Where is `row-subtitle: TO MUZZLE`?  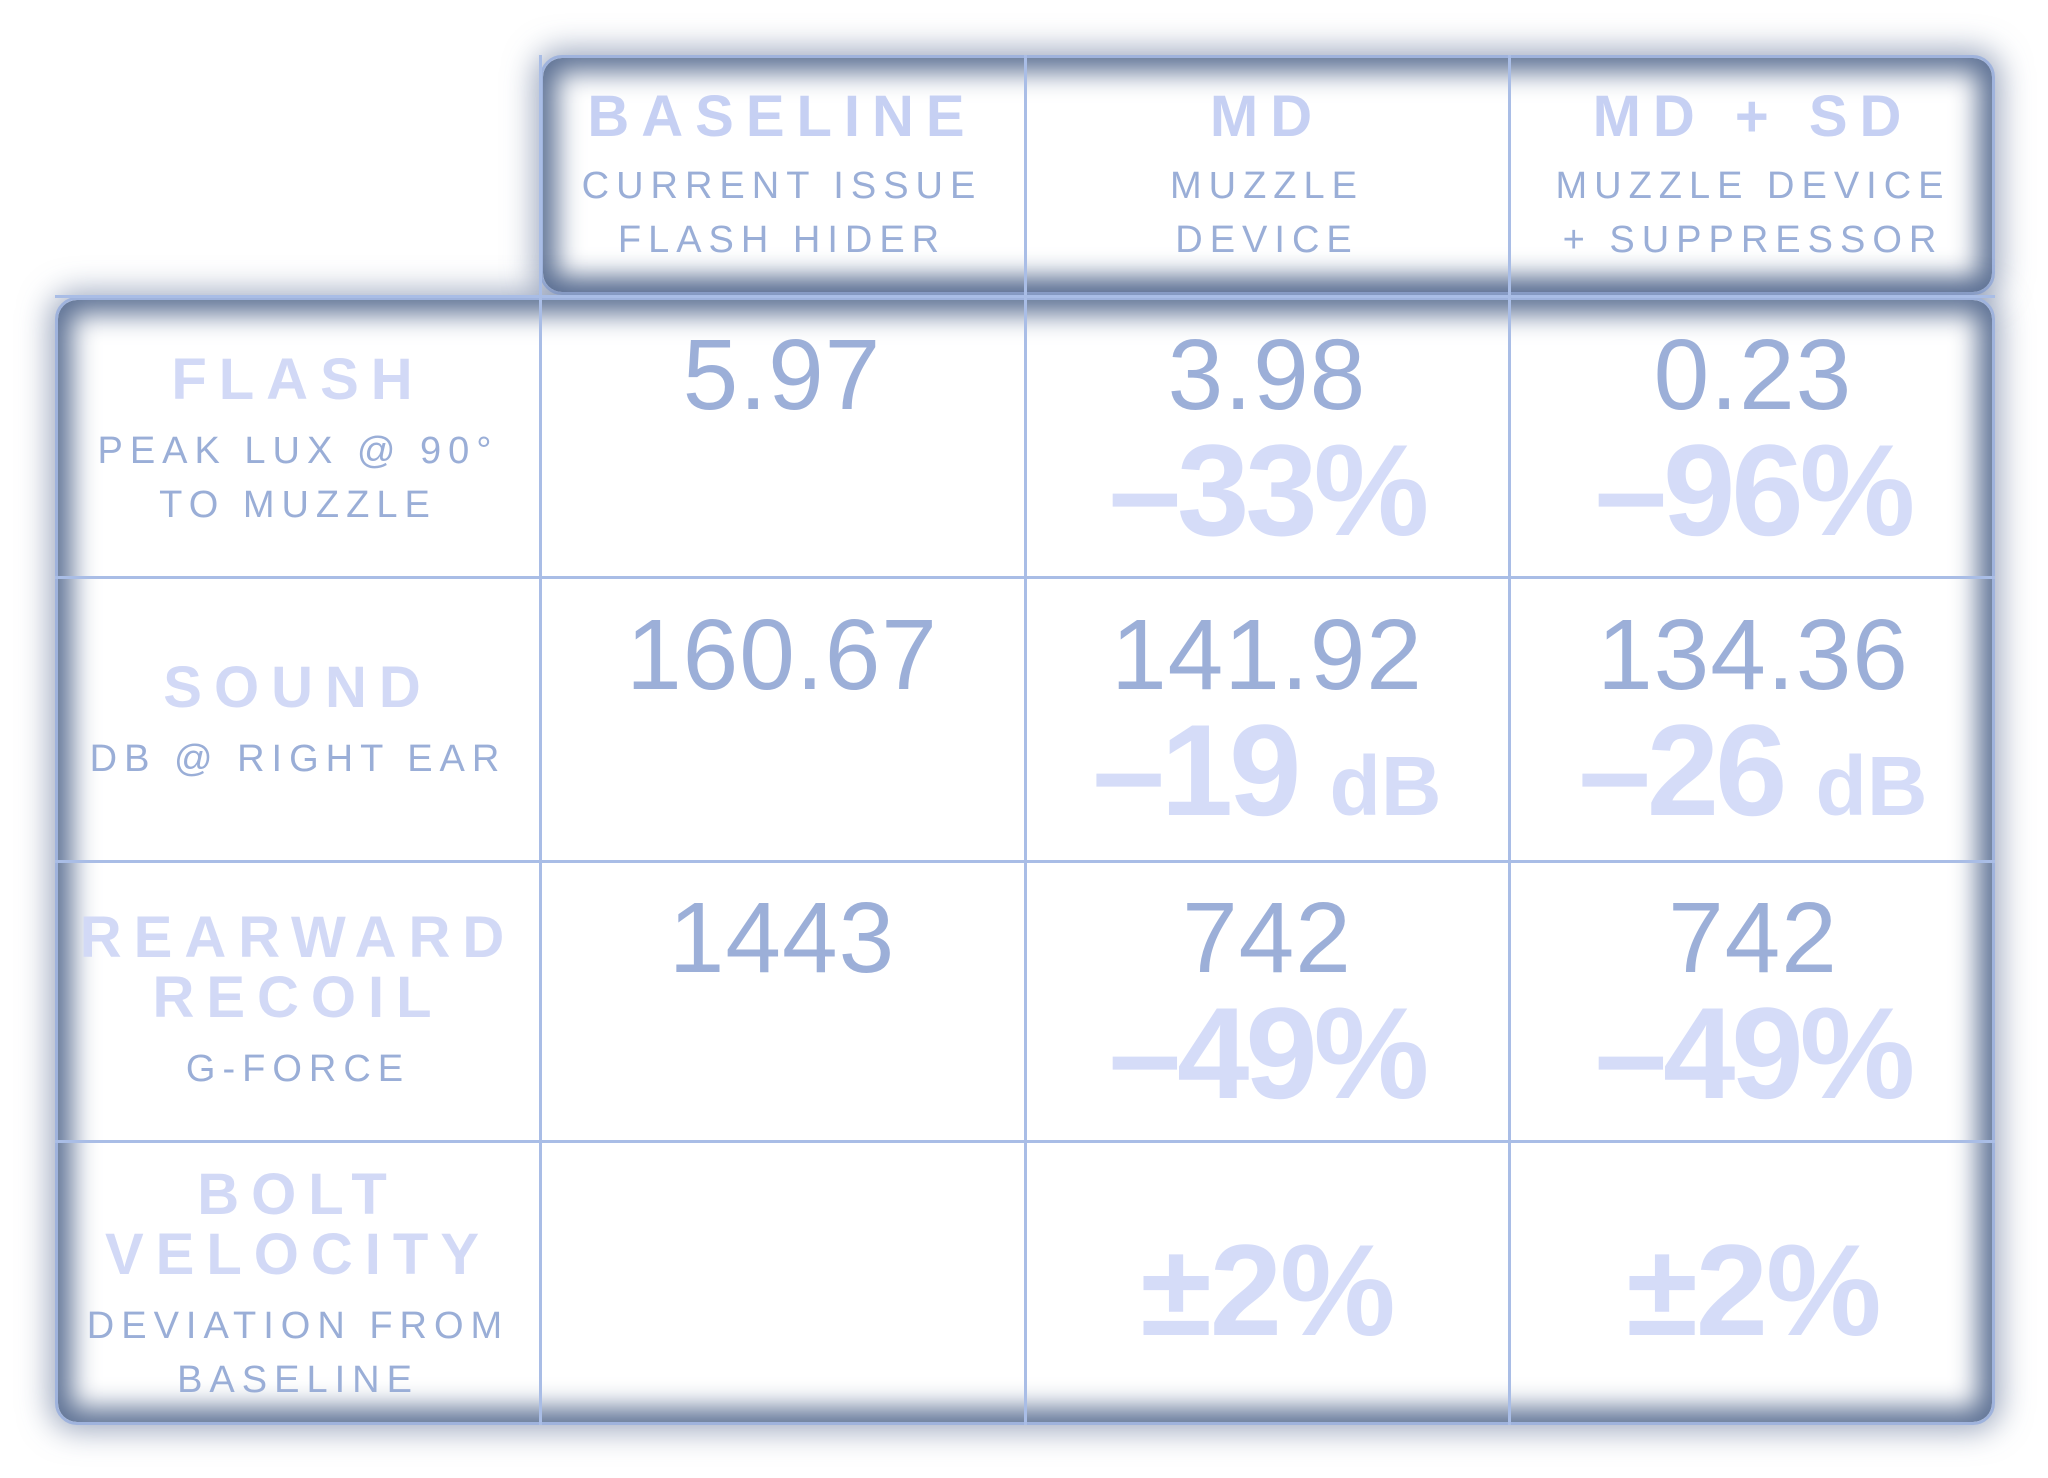 row-subtitle: TO MUZZLE is located at coordinates (298, 505).